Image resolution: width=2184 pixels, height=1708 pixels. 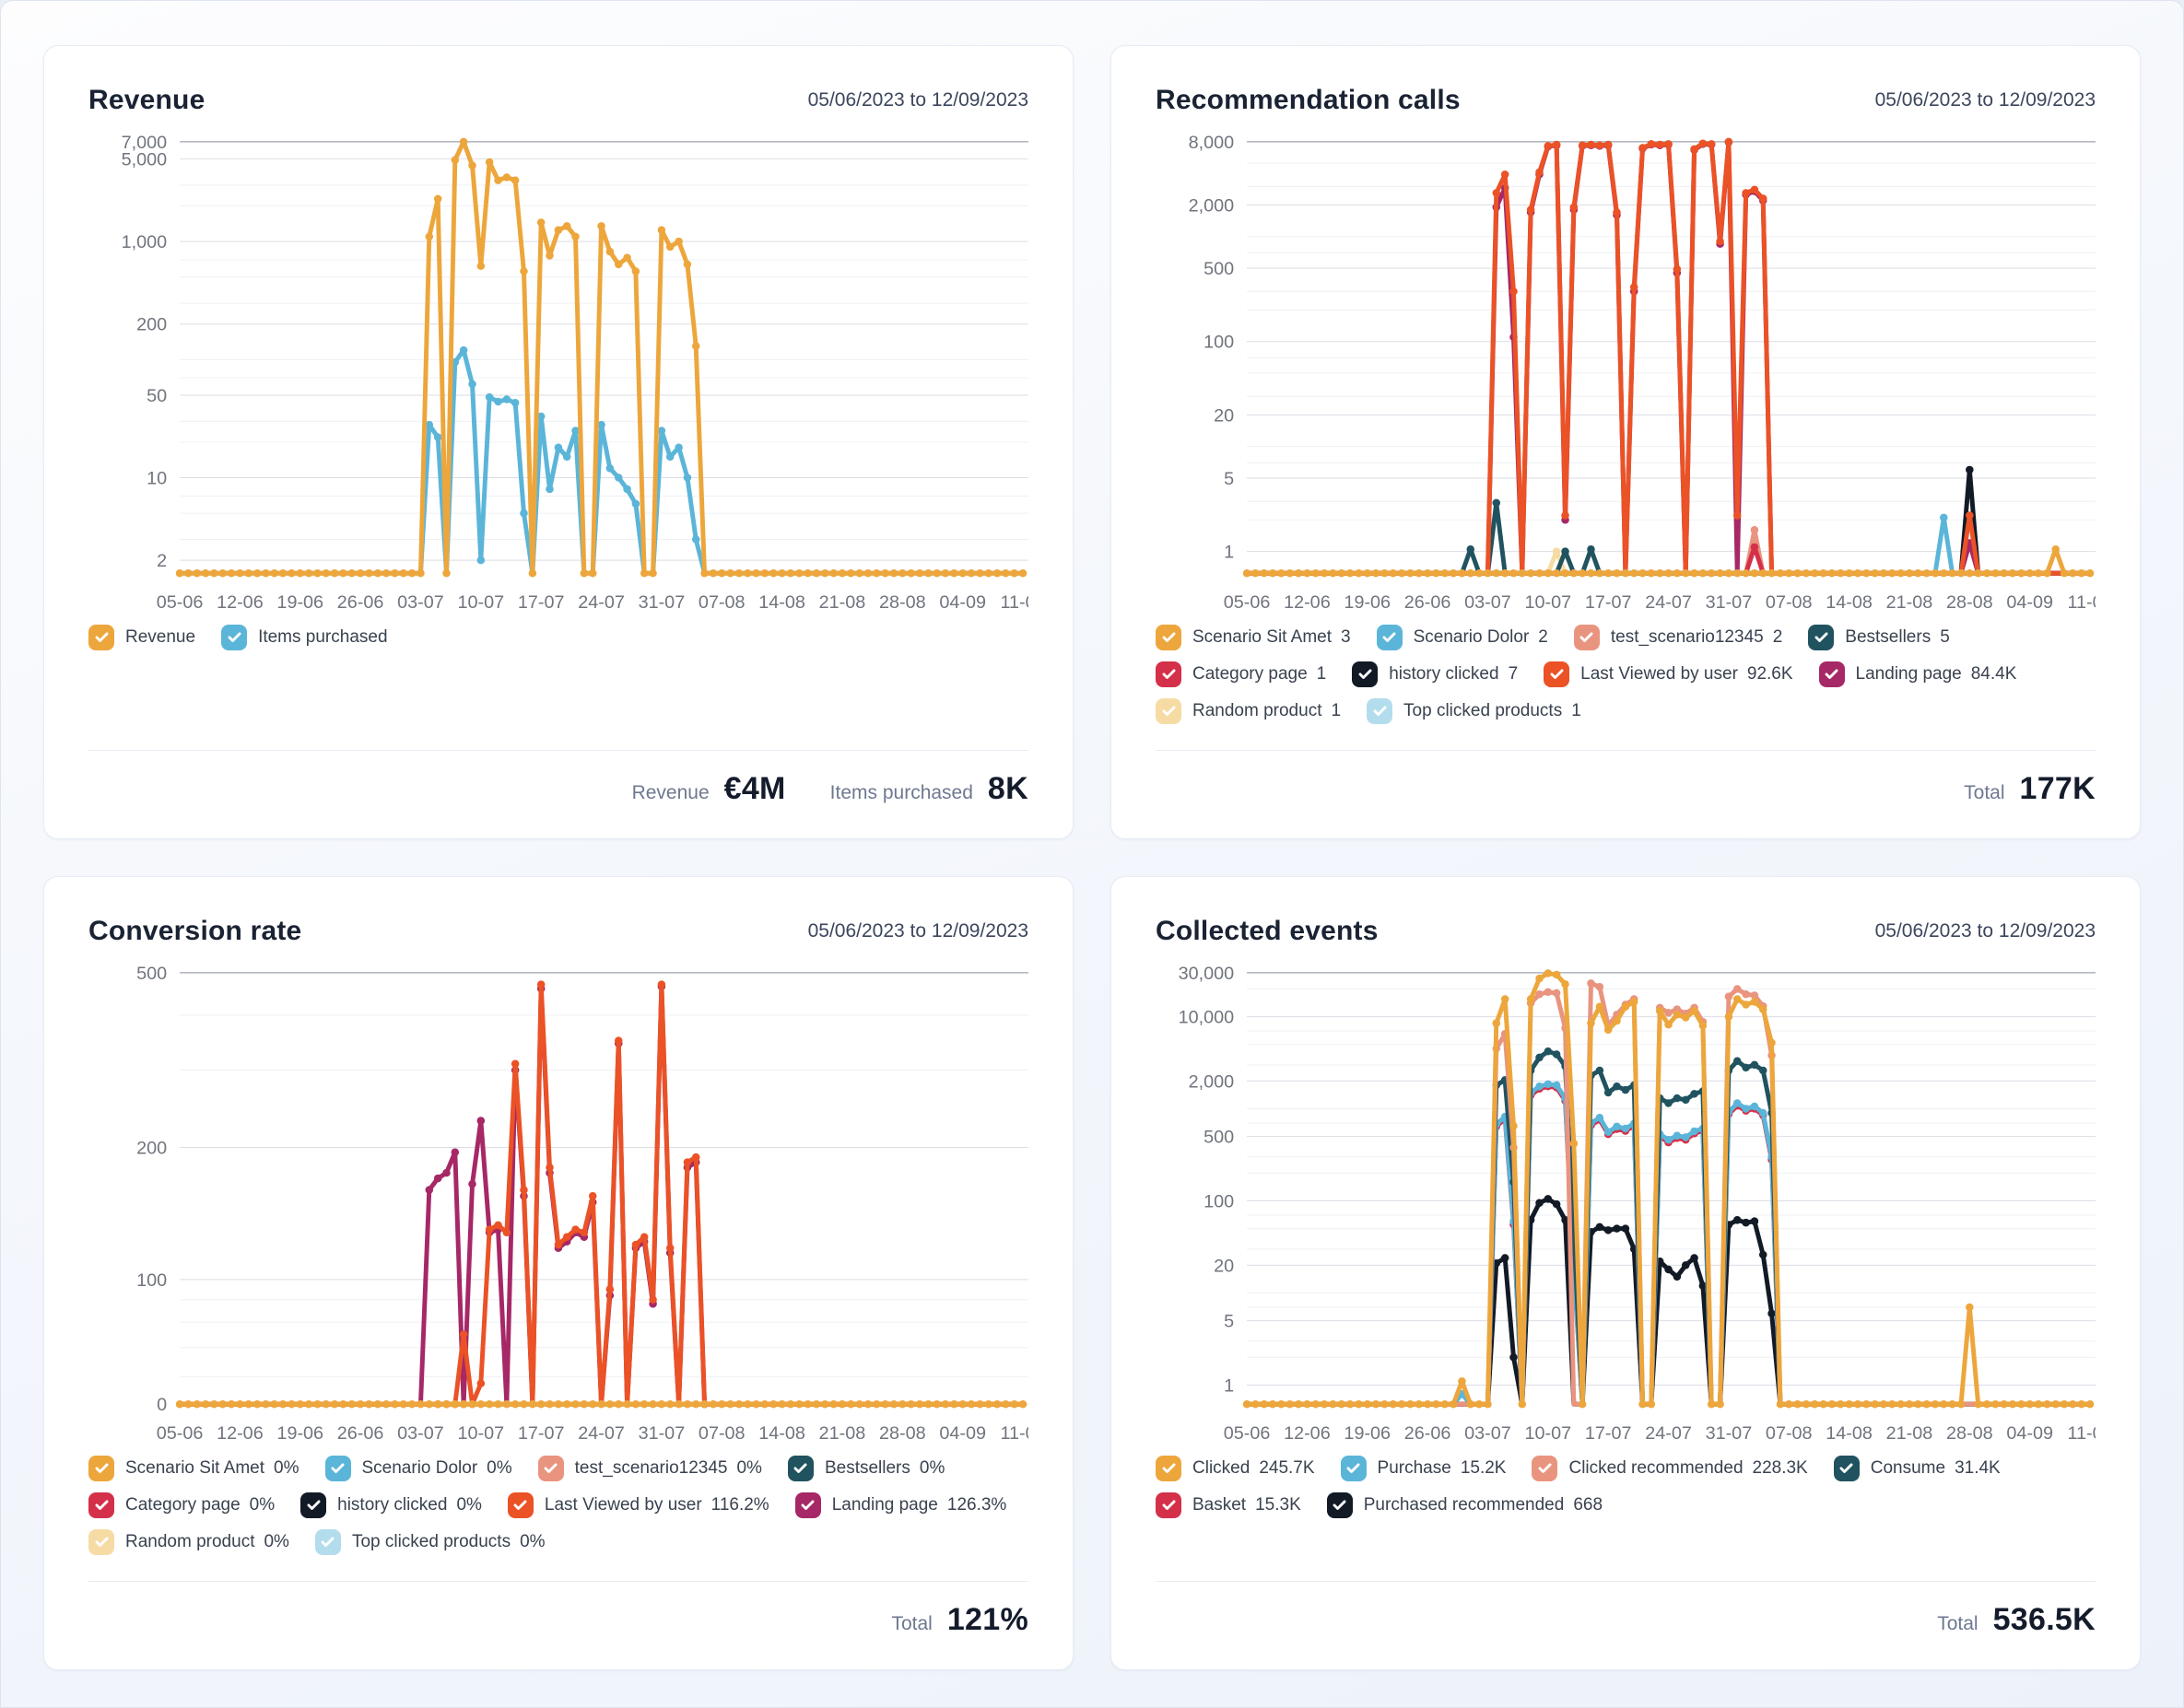 I want to click on y-axis-tick-label: 8,000, so click(x=1212, y=143).